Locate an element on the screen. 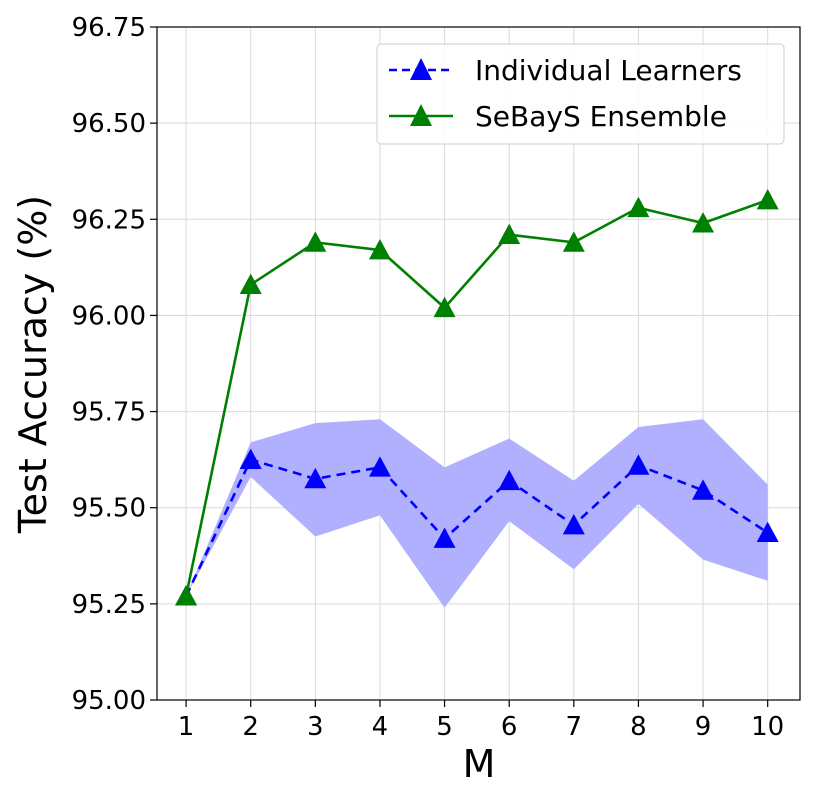 This screenshot has height=800, width=815. legend: Individual Learners SeBayS Ensemble is located at coordinates (580, 94).